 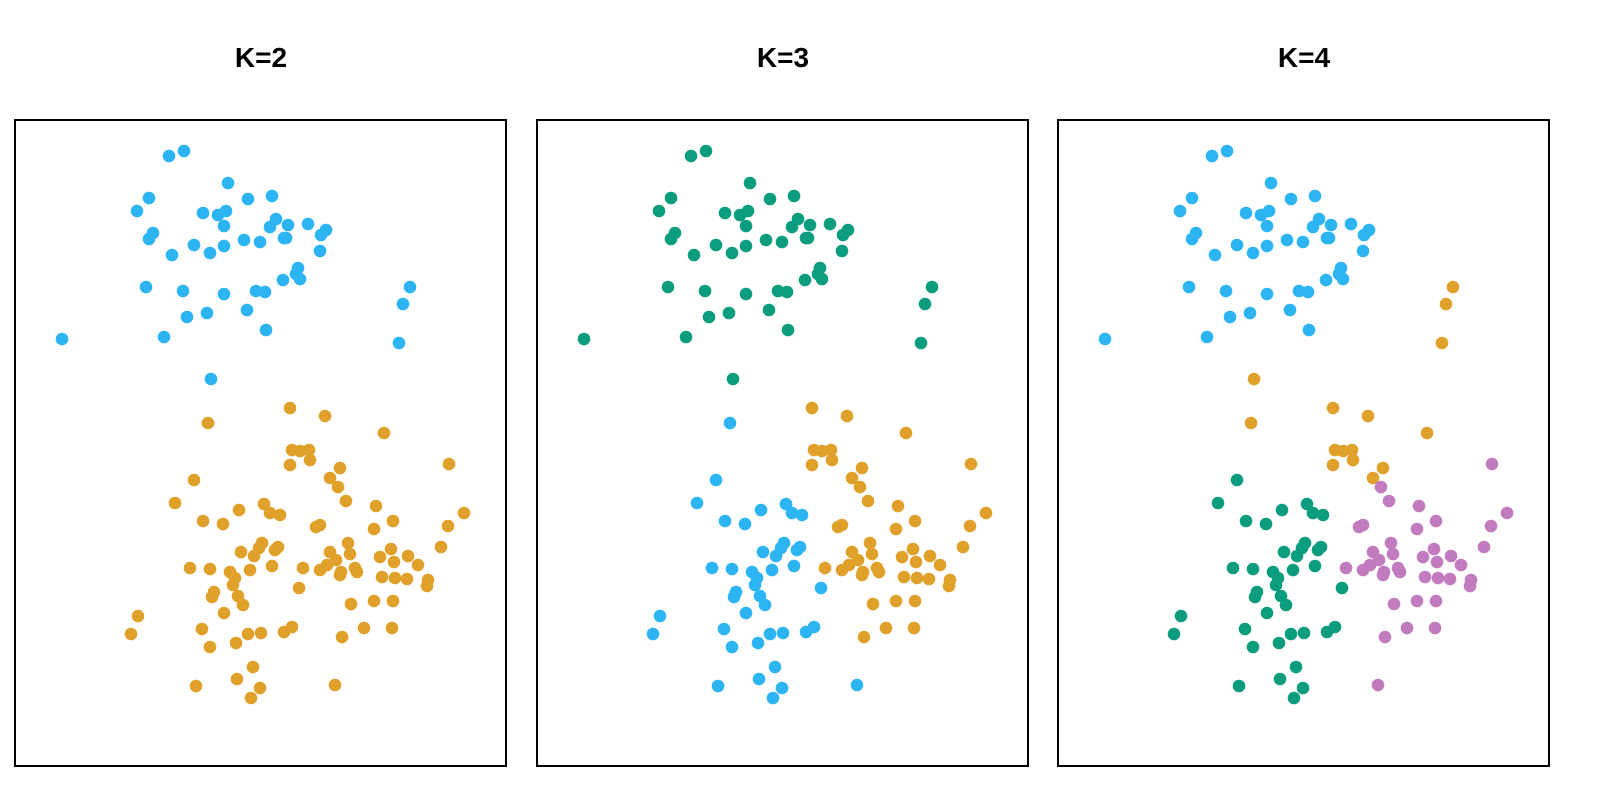 I want to click on chart-title-k3: K=3, so click(x=783, y=57).